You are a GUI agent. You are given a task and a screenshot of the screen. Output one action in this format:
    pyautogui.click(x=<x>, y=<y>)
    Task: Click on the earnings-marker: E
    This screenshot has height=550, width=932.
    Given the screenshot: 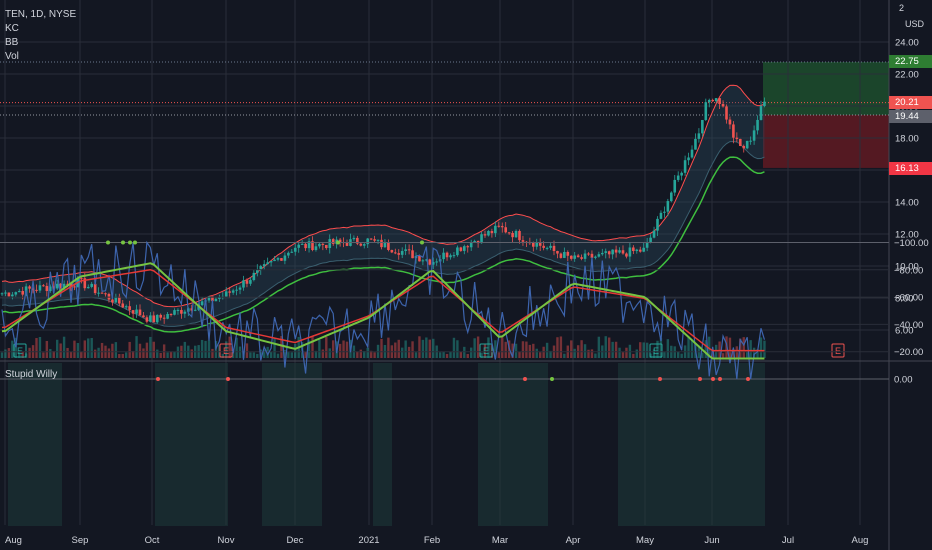 What is the action you would take?
    pyautogui.click(x=838, y=350)
    